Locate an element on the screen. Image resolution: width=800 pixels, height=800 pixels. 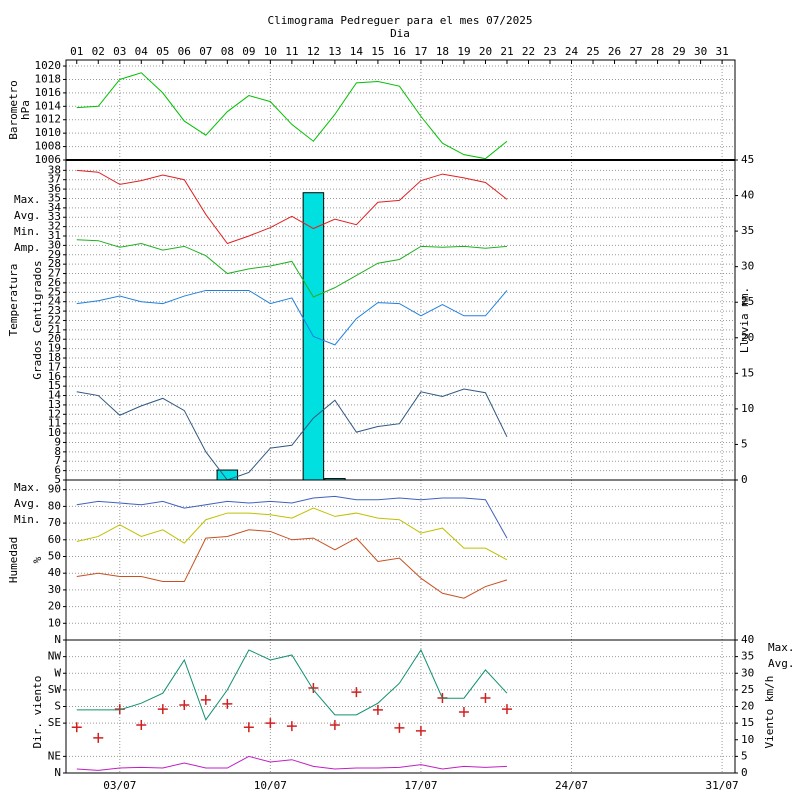
y-tick-label: 60 is located at coordinates (54, 539).